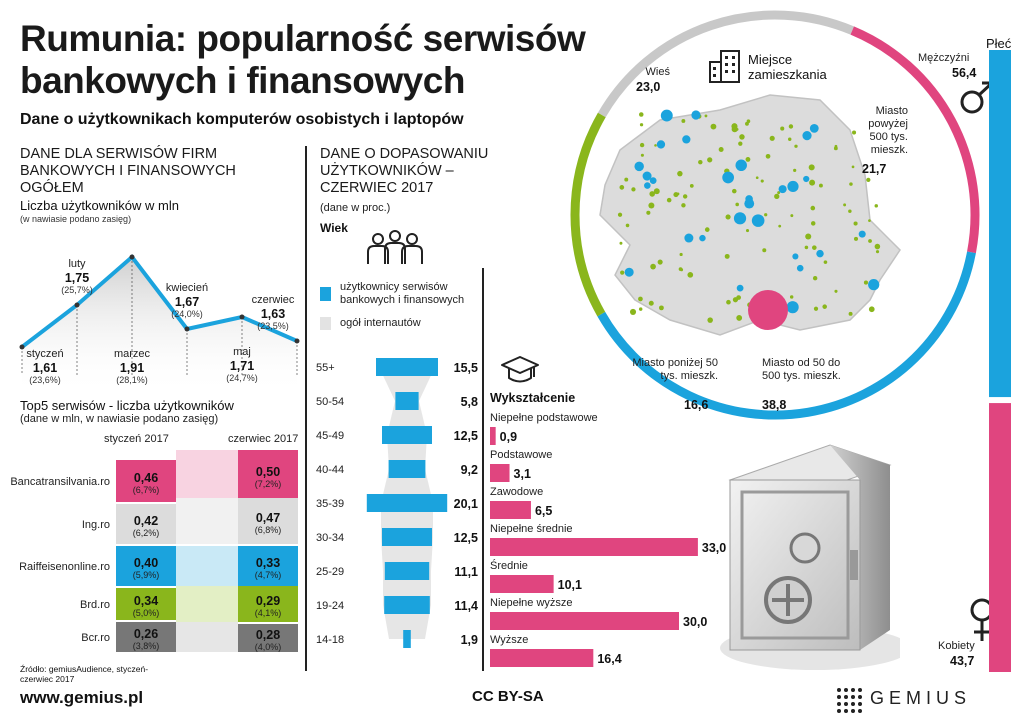 The height and width of the screenshot is (720, 1024). I want to click on age-value-label: 12,5, so click(466, 538).